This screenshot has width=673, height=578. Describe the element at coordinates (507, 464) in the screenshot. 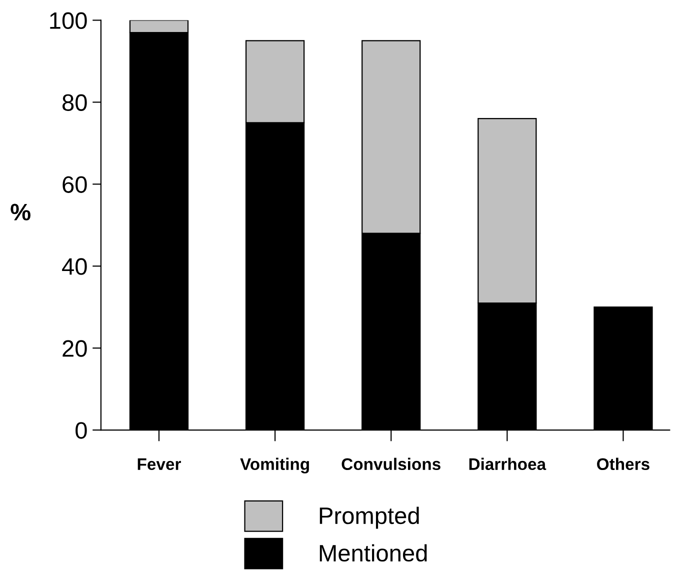

I see `x-tick-label: Diarrhoea` at that location.